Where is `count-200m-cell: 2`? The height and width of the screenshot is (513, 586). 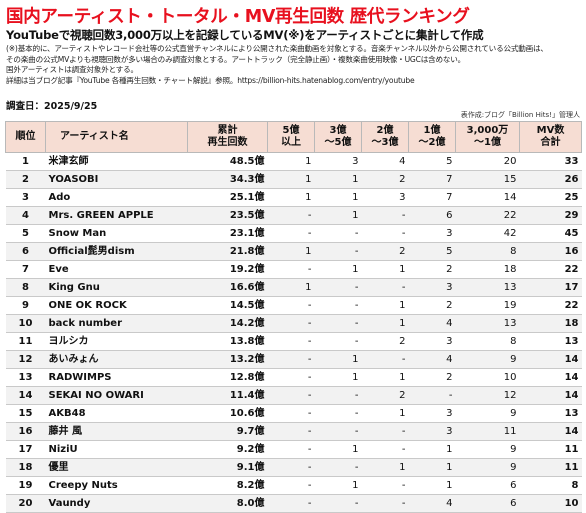 count-200m-cell: 2 is located at coordinates (385, 179).